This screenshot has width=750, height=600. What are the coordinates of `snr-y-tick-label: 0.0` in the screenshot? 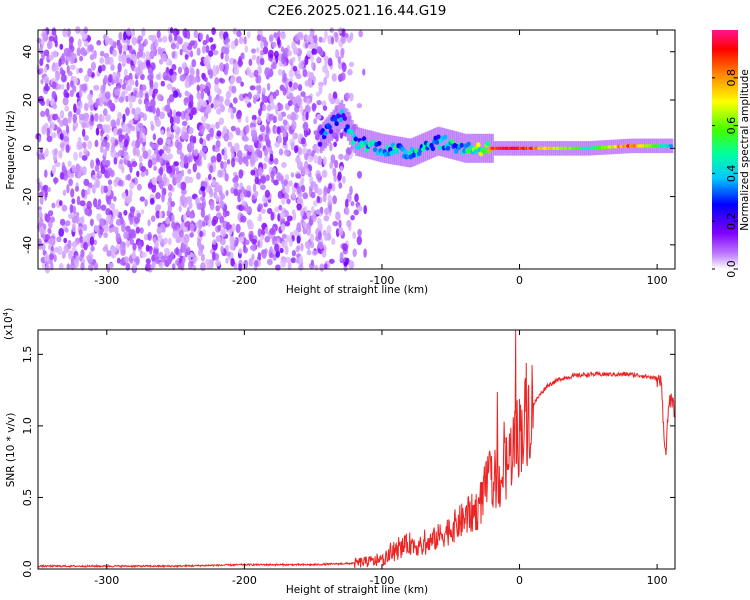 It's located at (27, 569).